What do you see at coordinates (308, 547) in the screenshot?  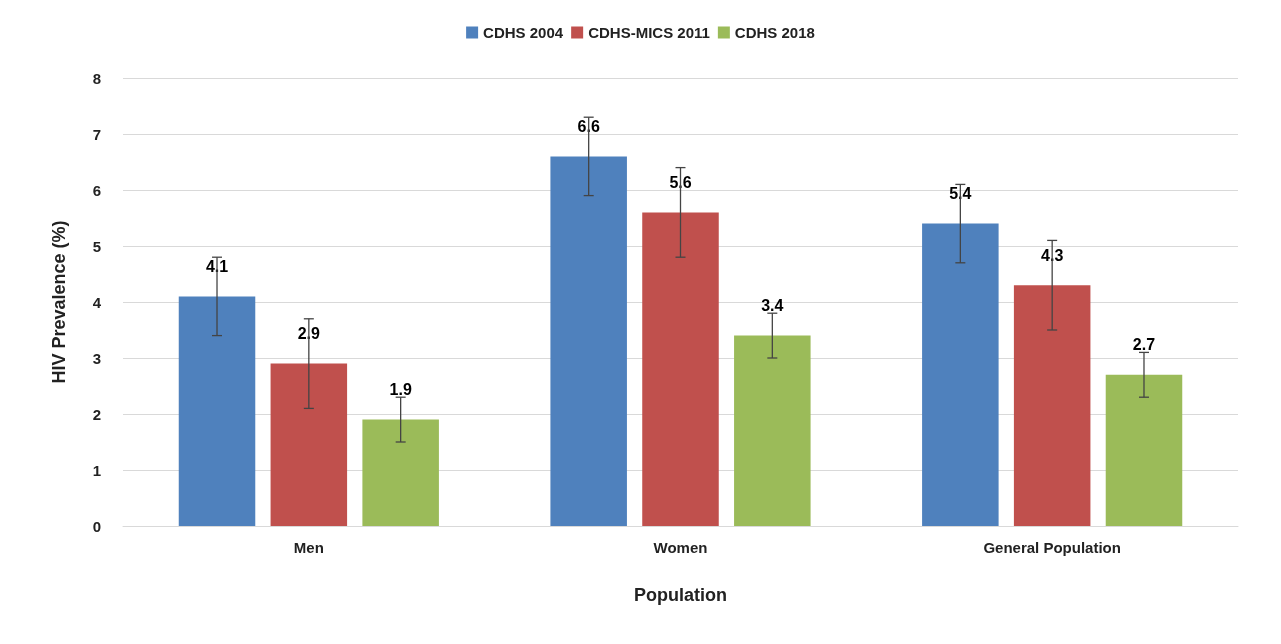 I see `x-tick-label: Men` at bounding box center [308, 547].